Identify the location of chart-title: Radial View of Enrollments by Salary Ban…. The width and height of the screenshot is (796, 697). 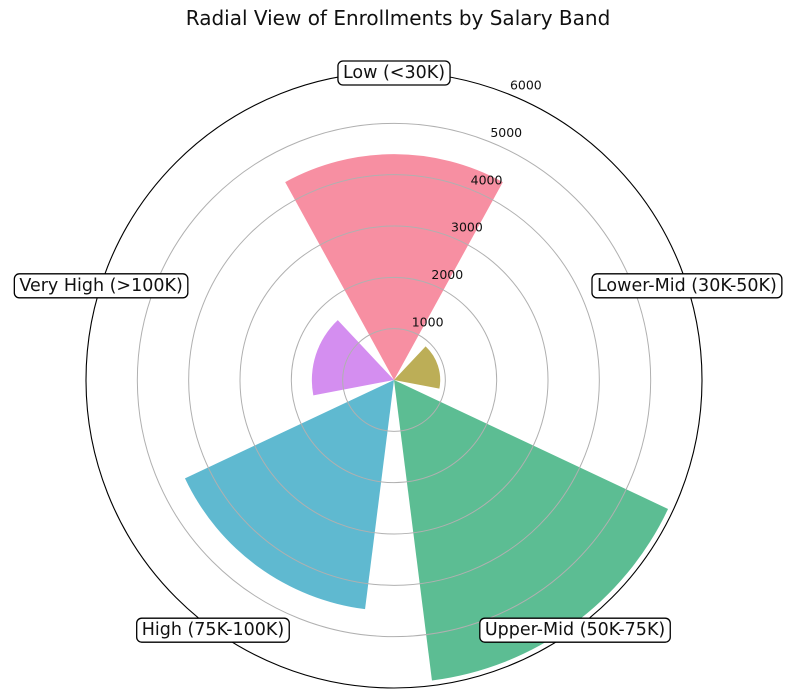
(398, 18).